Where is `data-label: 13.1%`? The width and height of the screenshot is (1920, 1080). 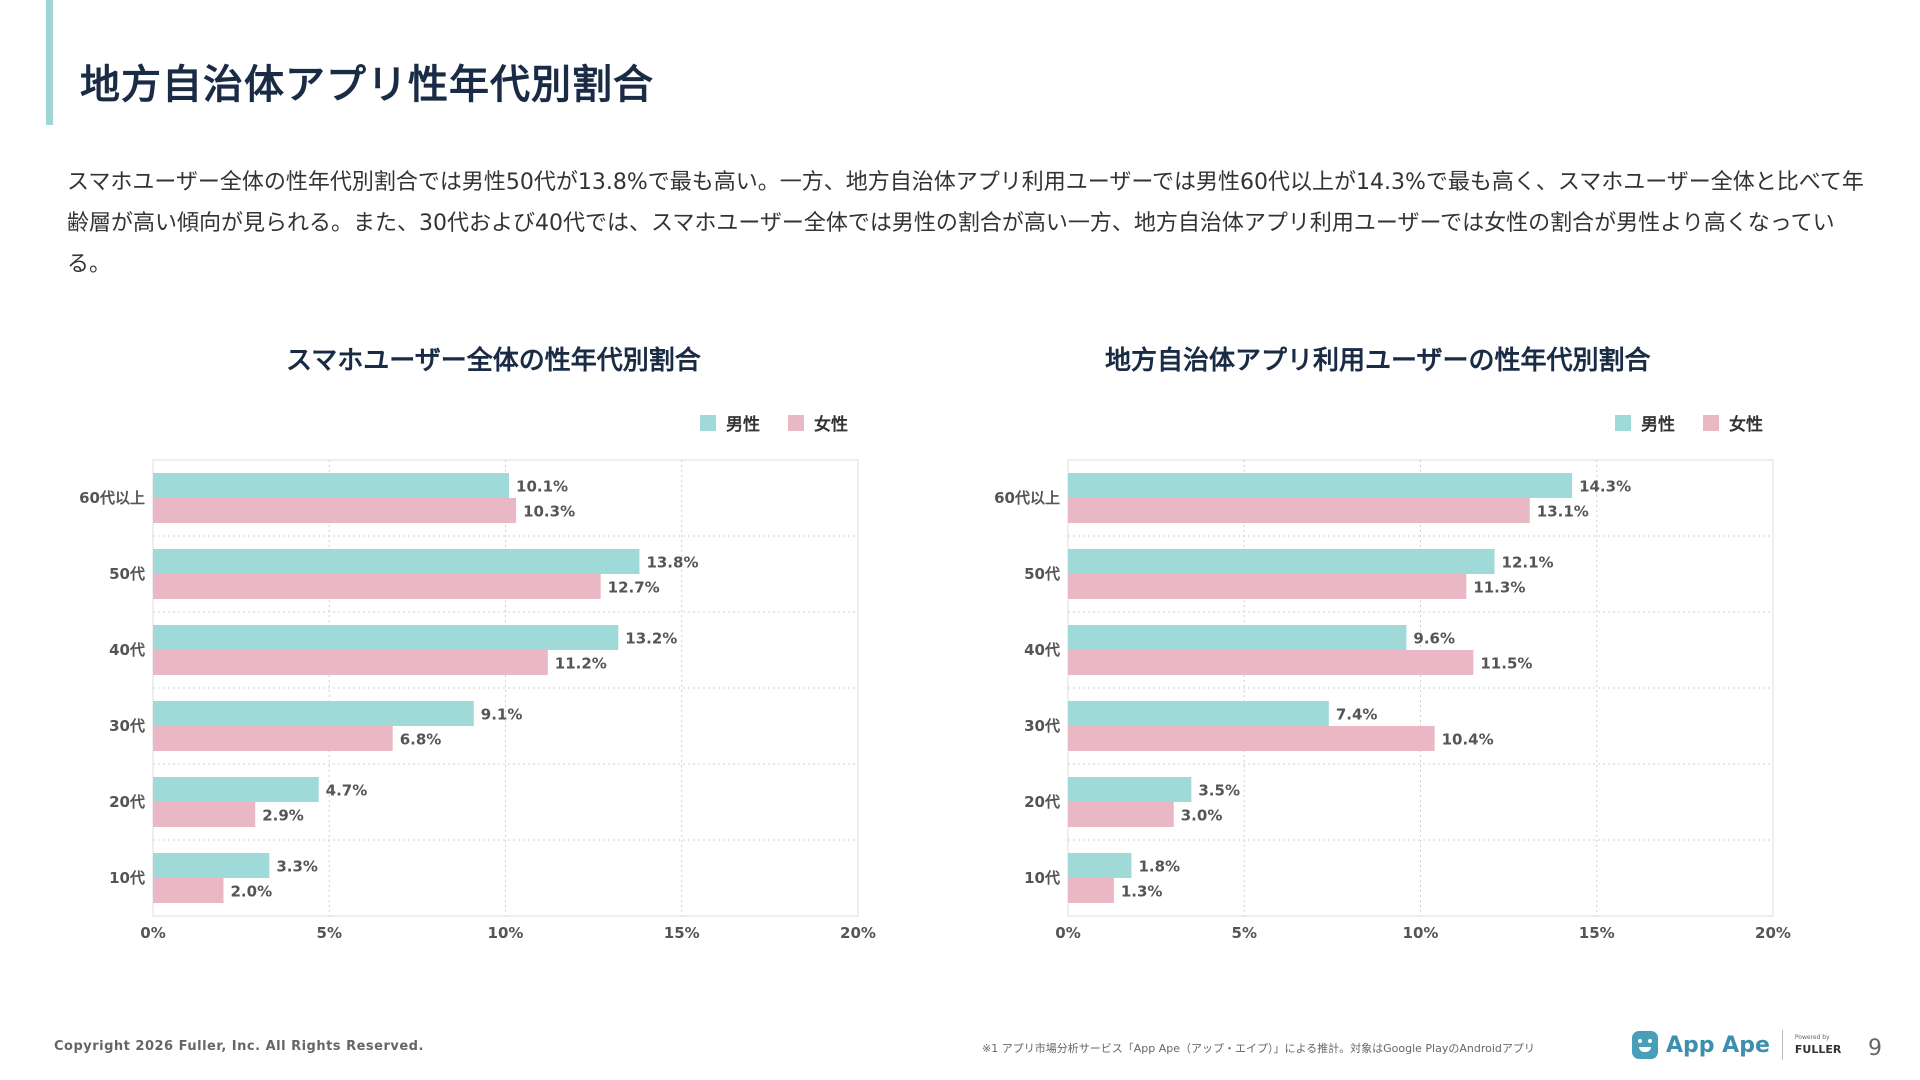 data-label: 13.1% is located at coordinates (1563, 512).